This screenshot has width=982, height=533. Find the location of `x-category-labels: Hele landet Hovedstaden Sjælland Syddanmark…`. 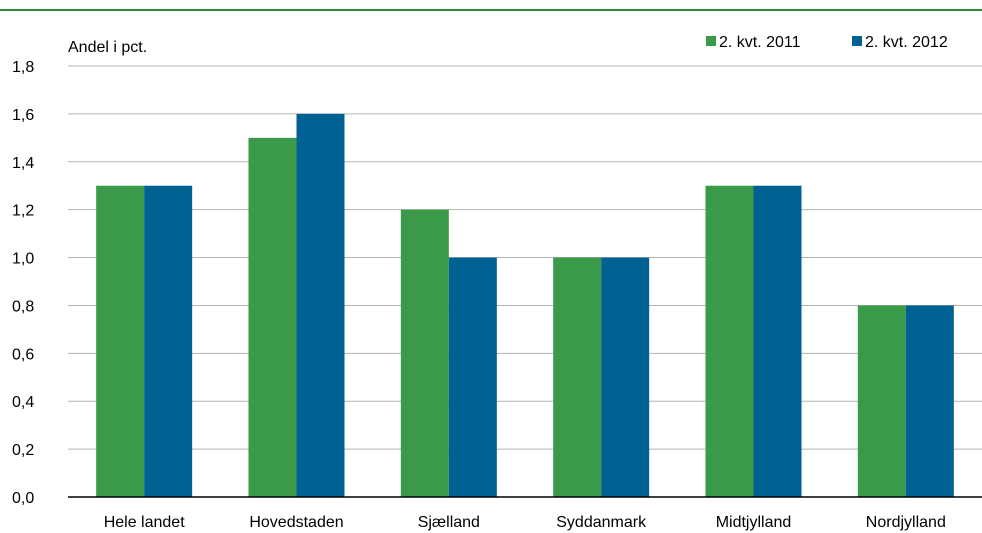

x-category-labels: Hele landet Hovedstaden Sjælland Syddanmark… is located at coordinates (525, 522).